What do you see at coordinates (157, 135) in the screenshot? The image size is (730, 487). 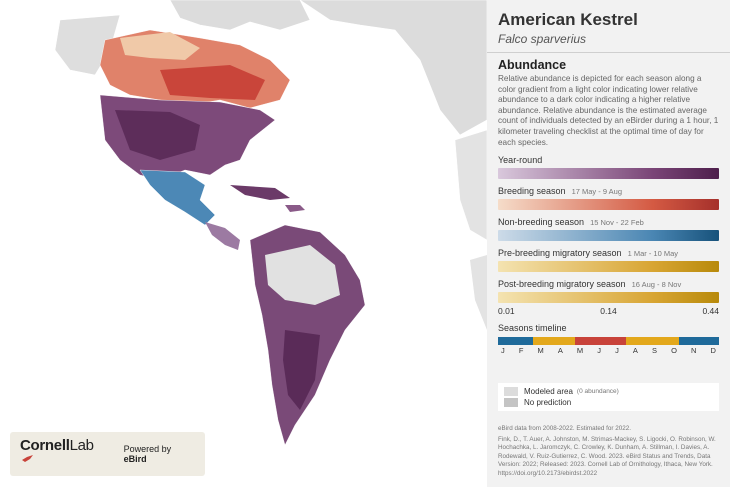 I see `usa-yearround-dense` at bounding box center [157, 135].